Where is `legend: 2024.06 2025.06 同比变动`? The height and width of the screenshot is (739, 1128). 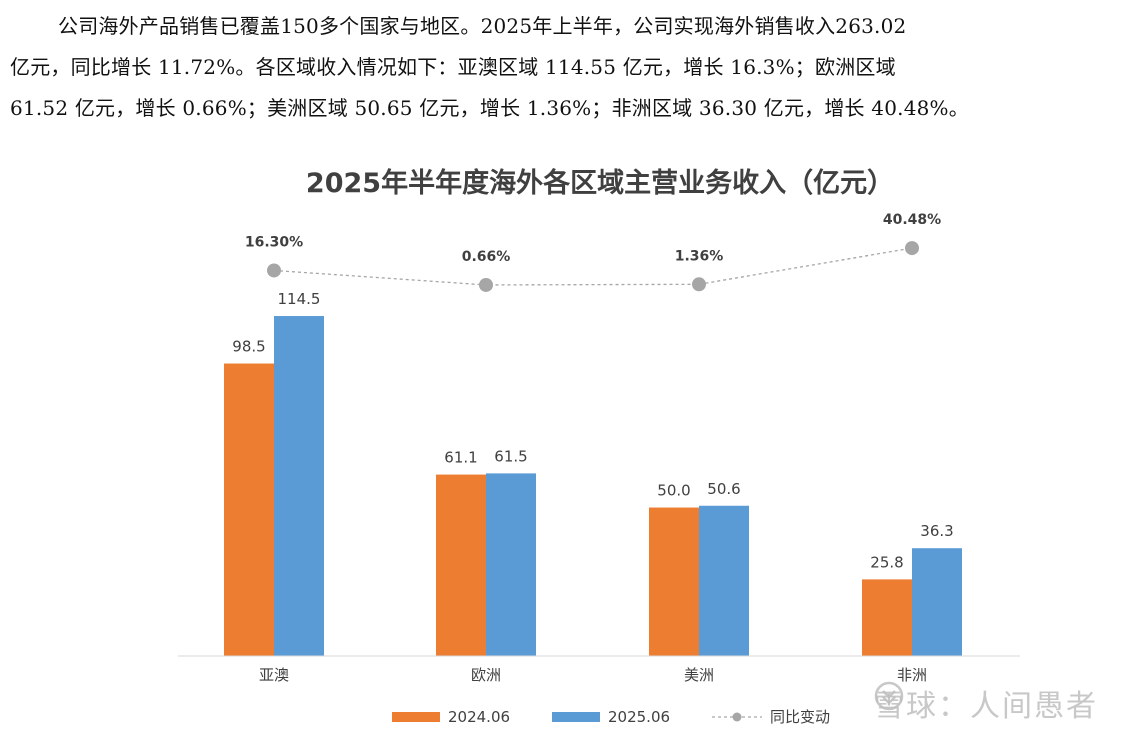
legend: 2024.06 2025.06 同比变动 is located at coordinates (611, 717).